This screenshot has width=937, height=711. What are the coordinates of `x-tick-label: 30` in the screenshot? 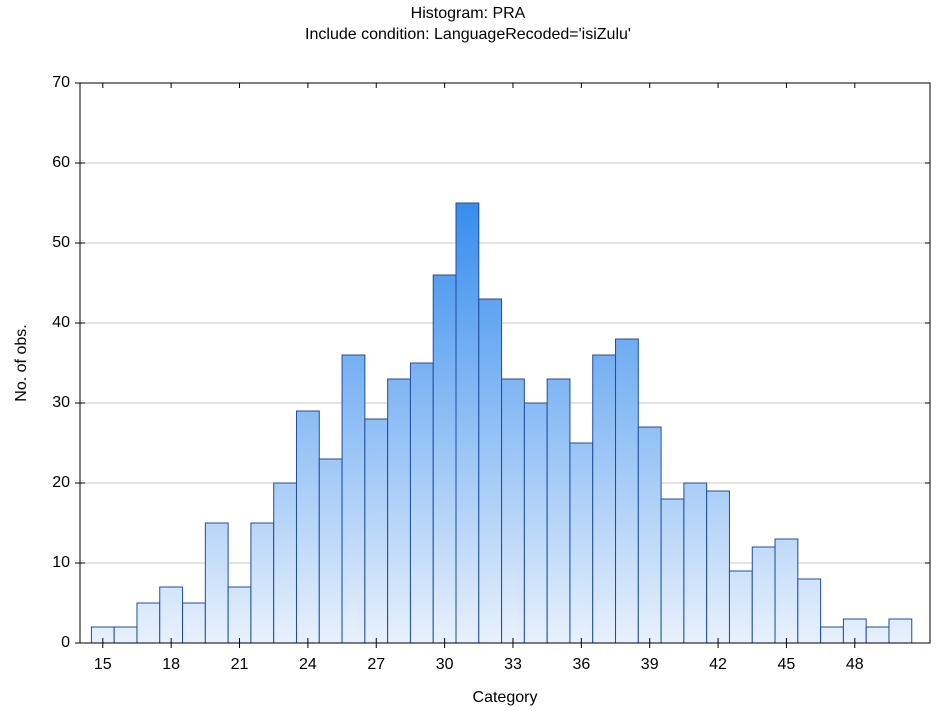 It's located at (445, 664).